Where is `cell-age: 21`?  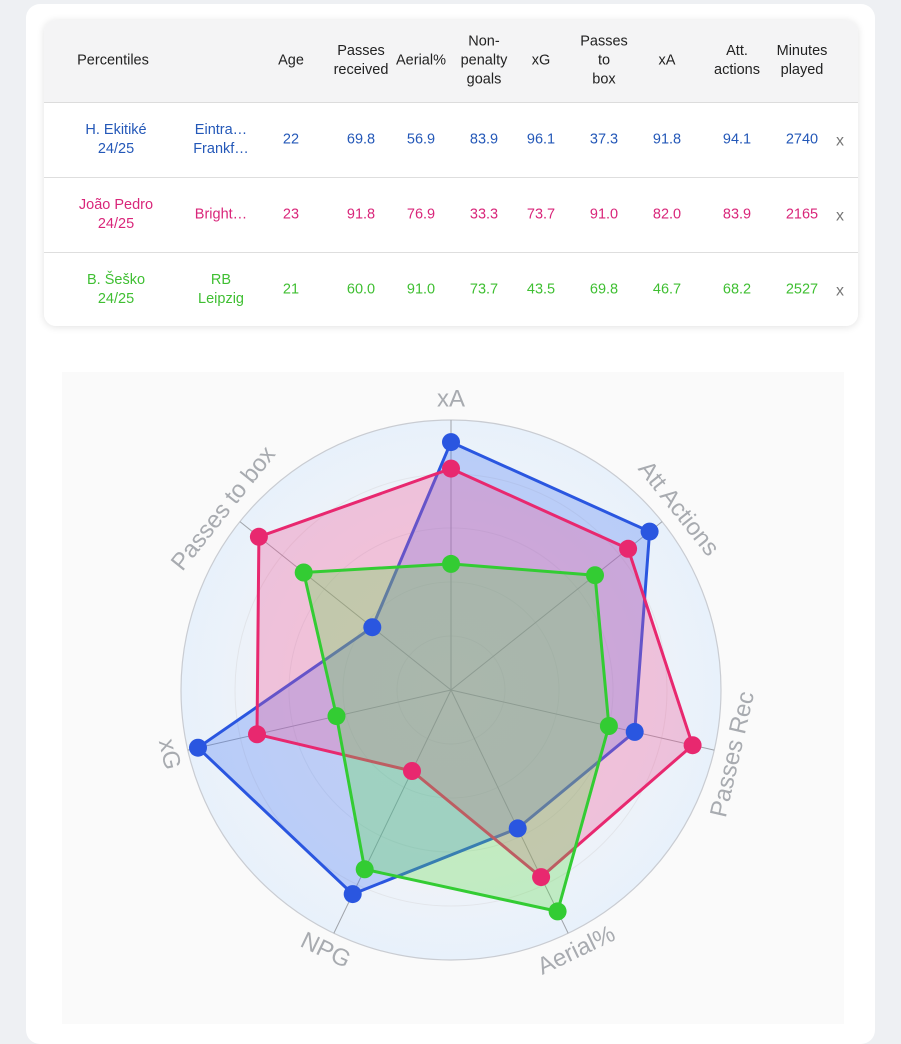
cell-age: 21 is located at coordinates (291, 289).